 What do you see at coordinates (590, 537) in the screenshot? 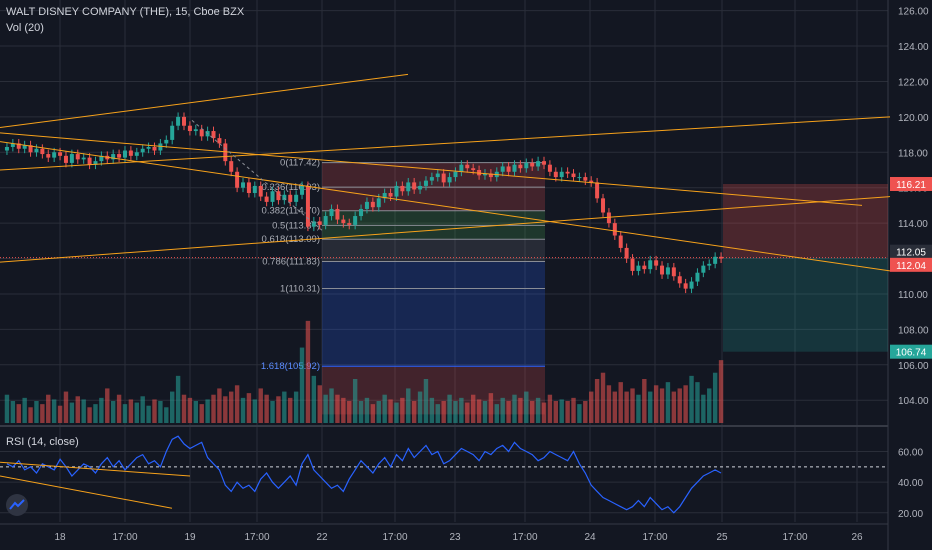
I see `time-axis-tick: 24` at bounding box center [590, 537].